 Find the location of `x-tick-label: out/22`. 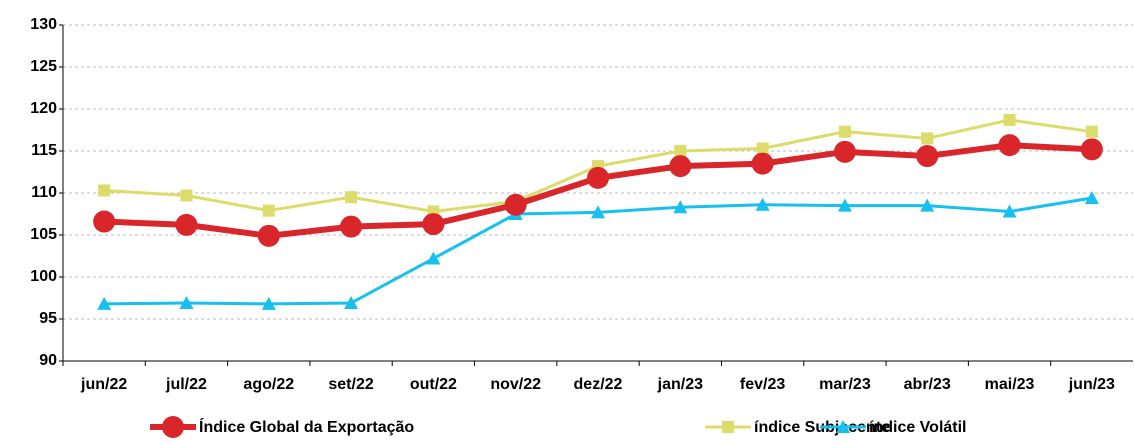

x-tick-label: out/22 is located at coordinates (433, 384).